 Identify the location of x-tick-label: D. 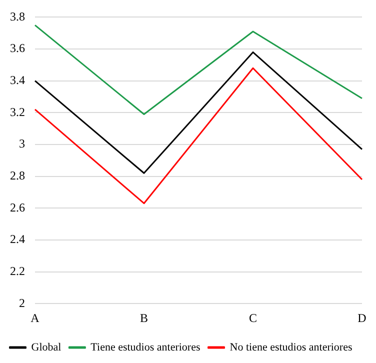
(362, 317).